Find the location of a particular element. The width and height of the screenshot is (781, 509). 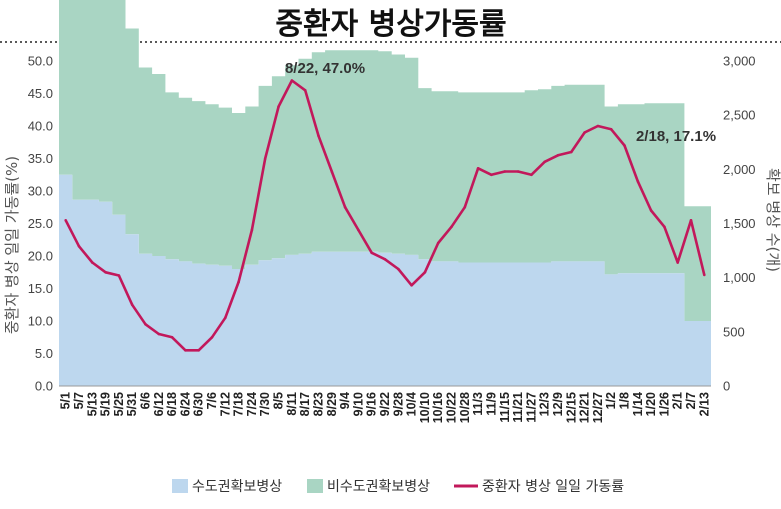

y-tick-label: 30.0 is located at coordinates (40, 191).